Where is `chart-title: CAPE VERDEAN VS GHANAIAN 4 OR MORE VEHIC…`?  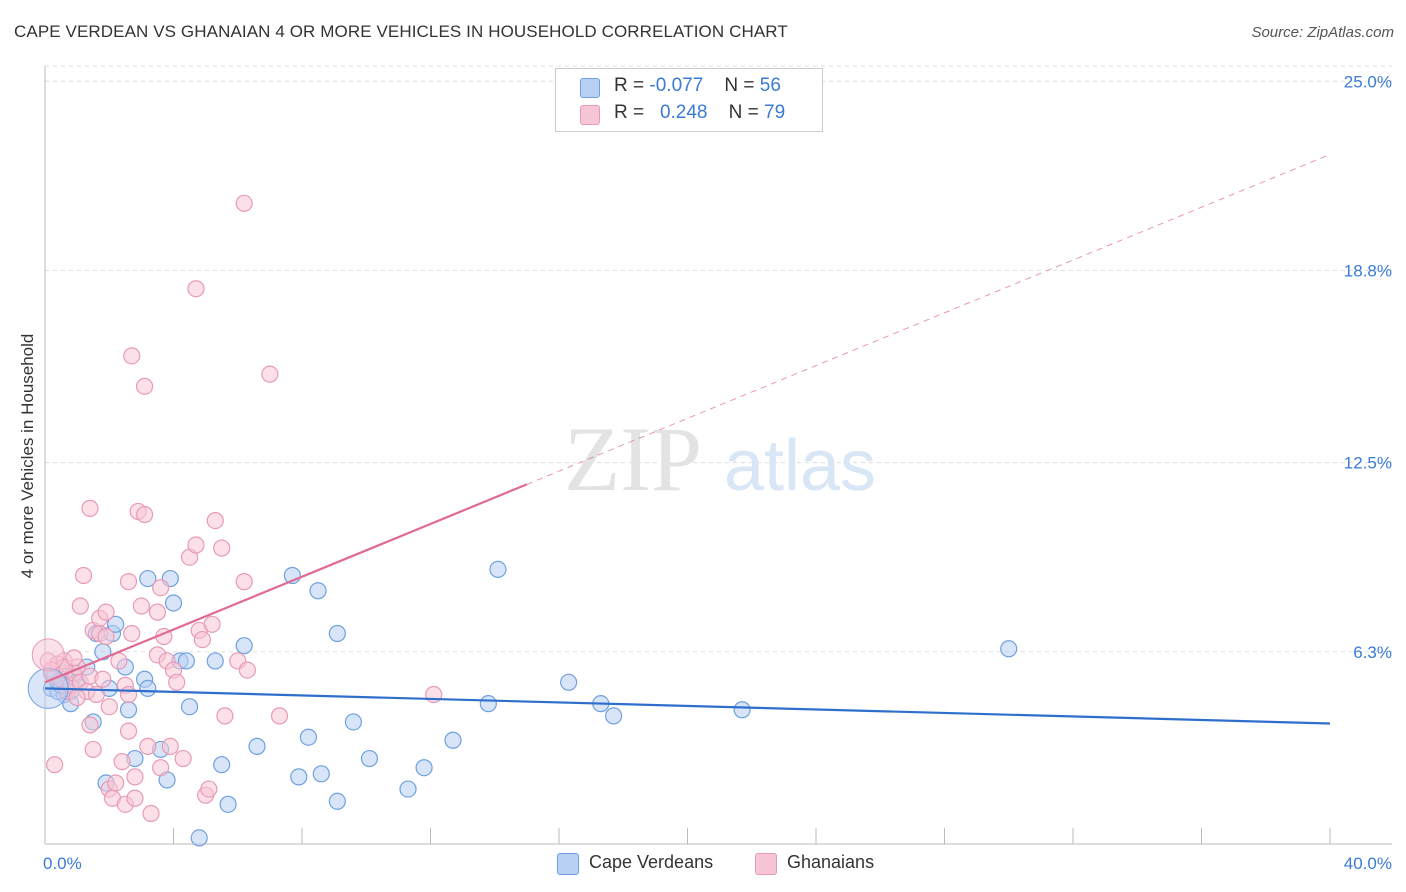 chart-title: CAPE VERDEAN VS GHANAIAN 4 OR MORE VEHIC… is located at coordinates (401, 31).